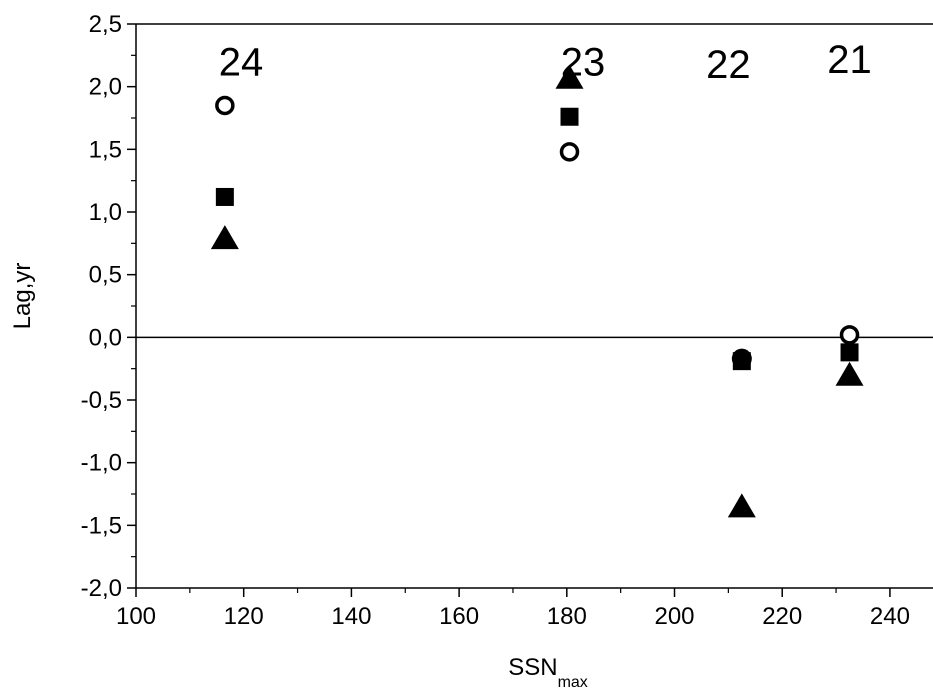  Describe the element at coordinates (101, 525) in the screenshot. I see `y-tick-label: -1,5` at that location.